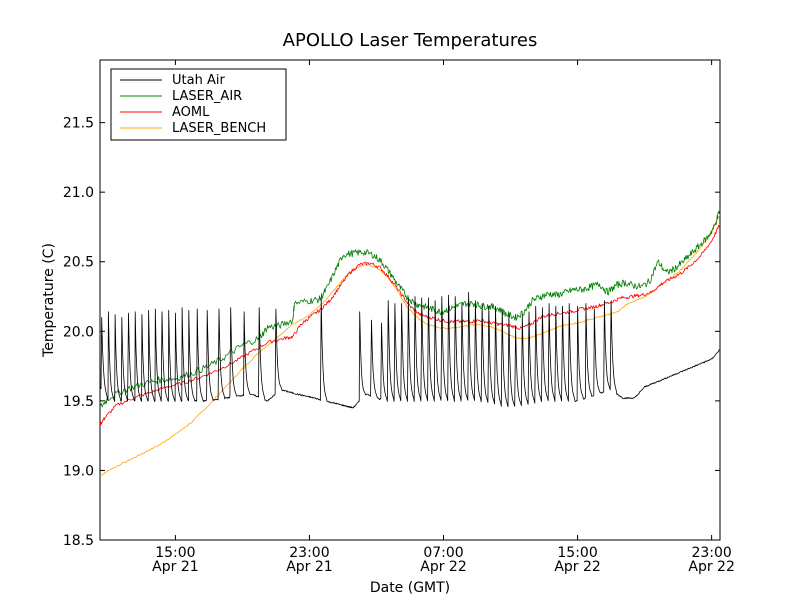  I want to click on chart-title: APOLLO Laser Temperatures, so click(410, 40).